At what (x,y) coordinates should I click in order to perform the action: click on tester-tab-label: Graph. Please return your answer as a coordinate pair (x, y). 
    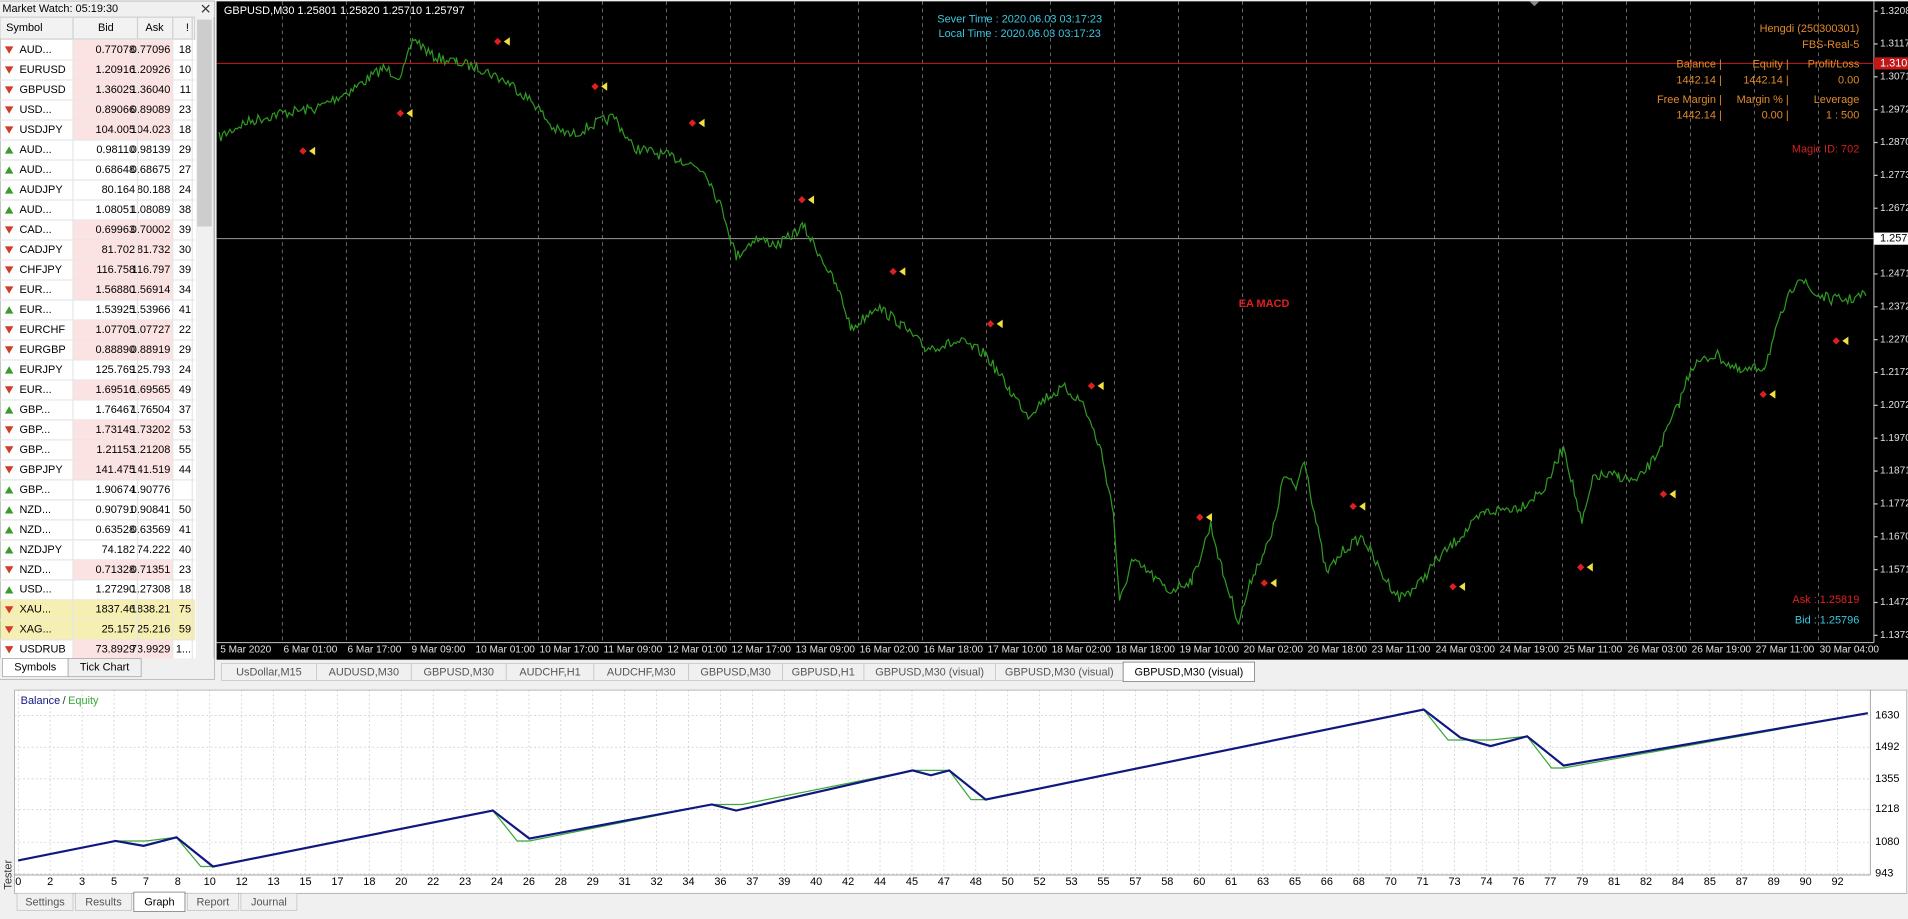
    Looking at the image, I should click on (159, 902).